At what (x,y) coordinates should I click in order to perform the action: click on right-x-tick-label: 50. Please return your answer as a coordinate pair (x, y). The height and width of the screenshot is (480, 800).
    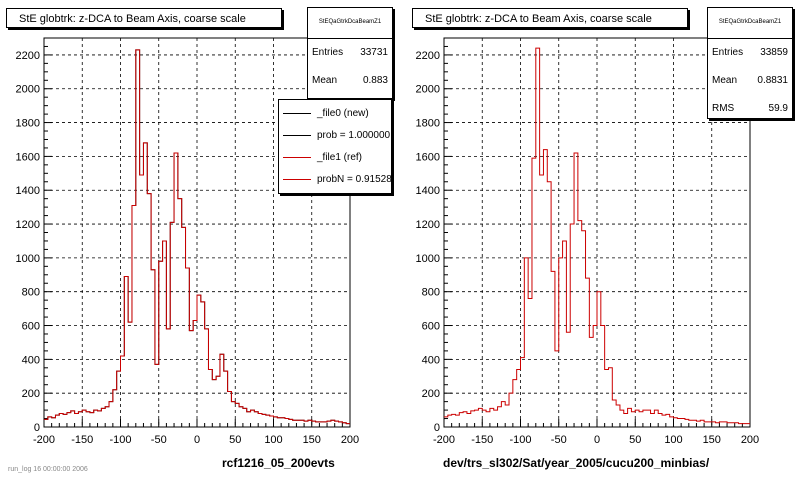
    Looking at the image, I should click on (635, 440).